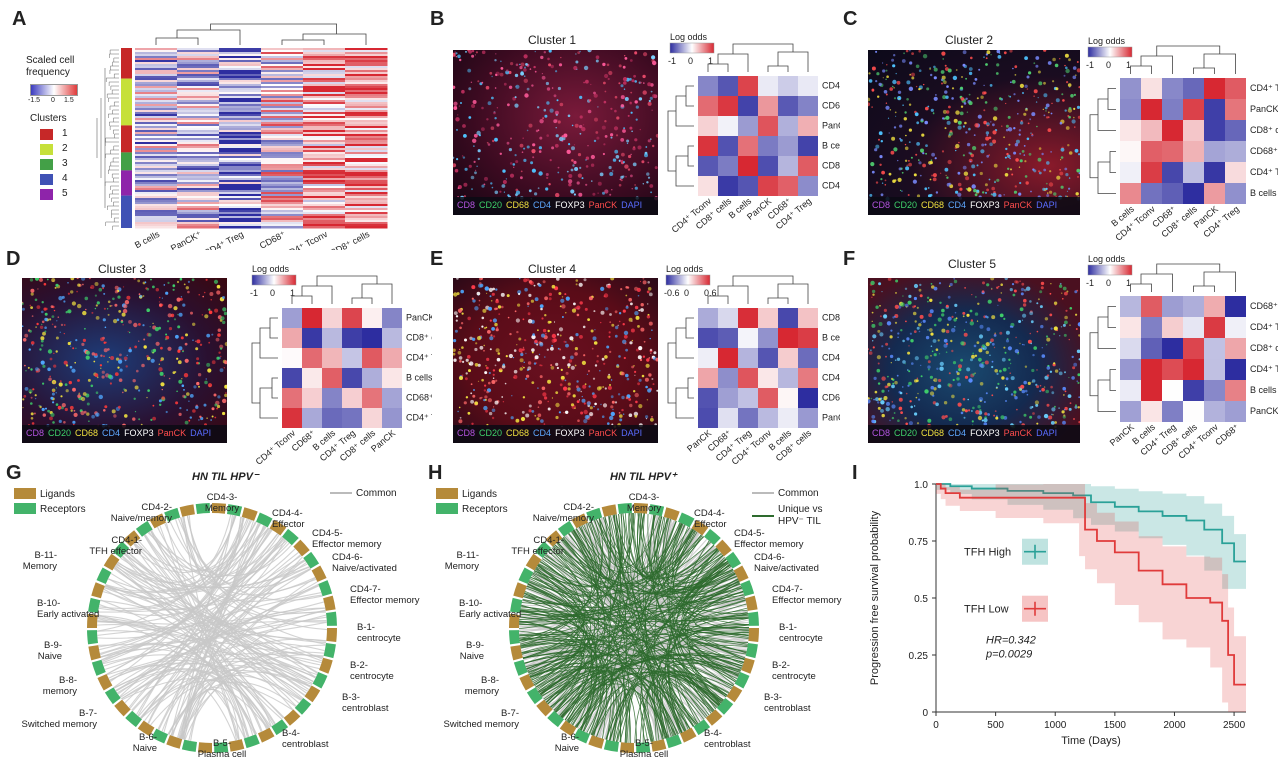 The width and height of the screenshot is (1280, 773). What do you see at coordinates (1102, 141) in the screenshot?
I see `row-dendrogram` at bounding box center [1102, 141].